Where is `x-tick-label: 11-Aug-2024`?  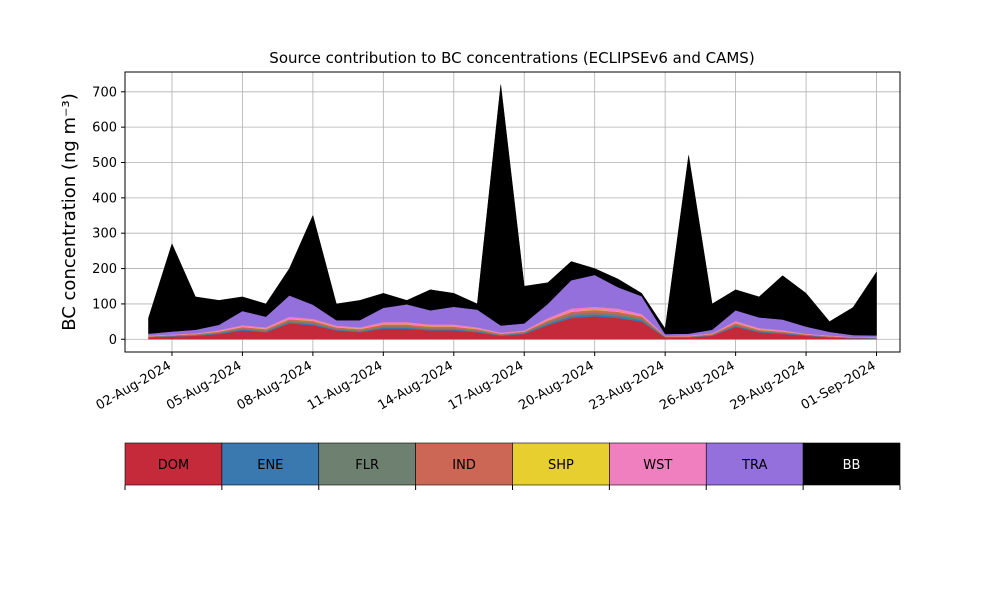 x-tick-label: 11-Aug-2024 is located at coordinates (345, 385).